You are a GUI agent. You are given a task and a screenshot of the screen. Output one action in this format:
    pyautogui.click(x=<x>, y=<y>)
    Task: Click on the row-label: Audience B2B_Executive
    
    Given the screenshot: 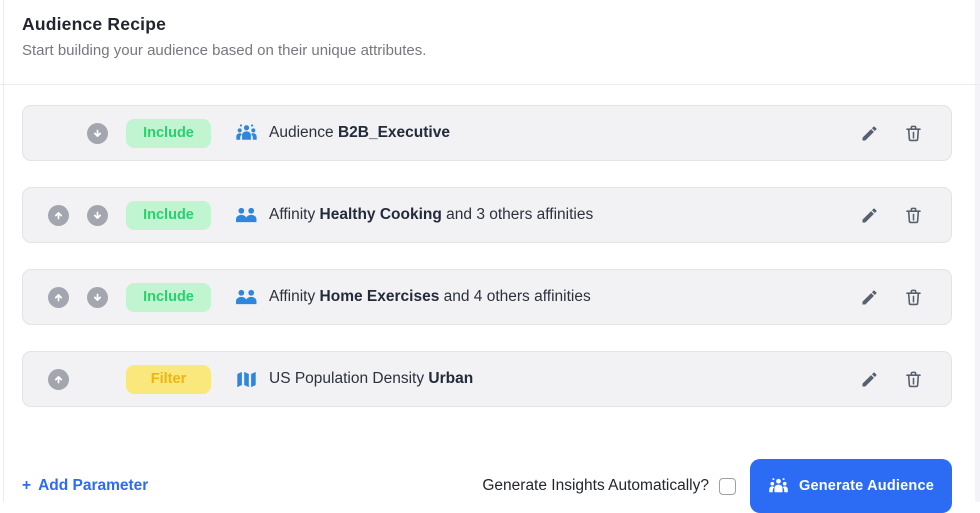 What is the action you would take?
    pyautogui.click(x=359, y=133)
    